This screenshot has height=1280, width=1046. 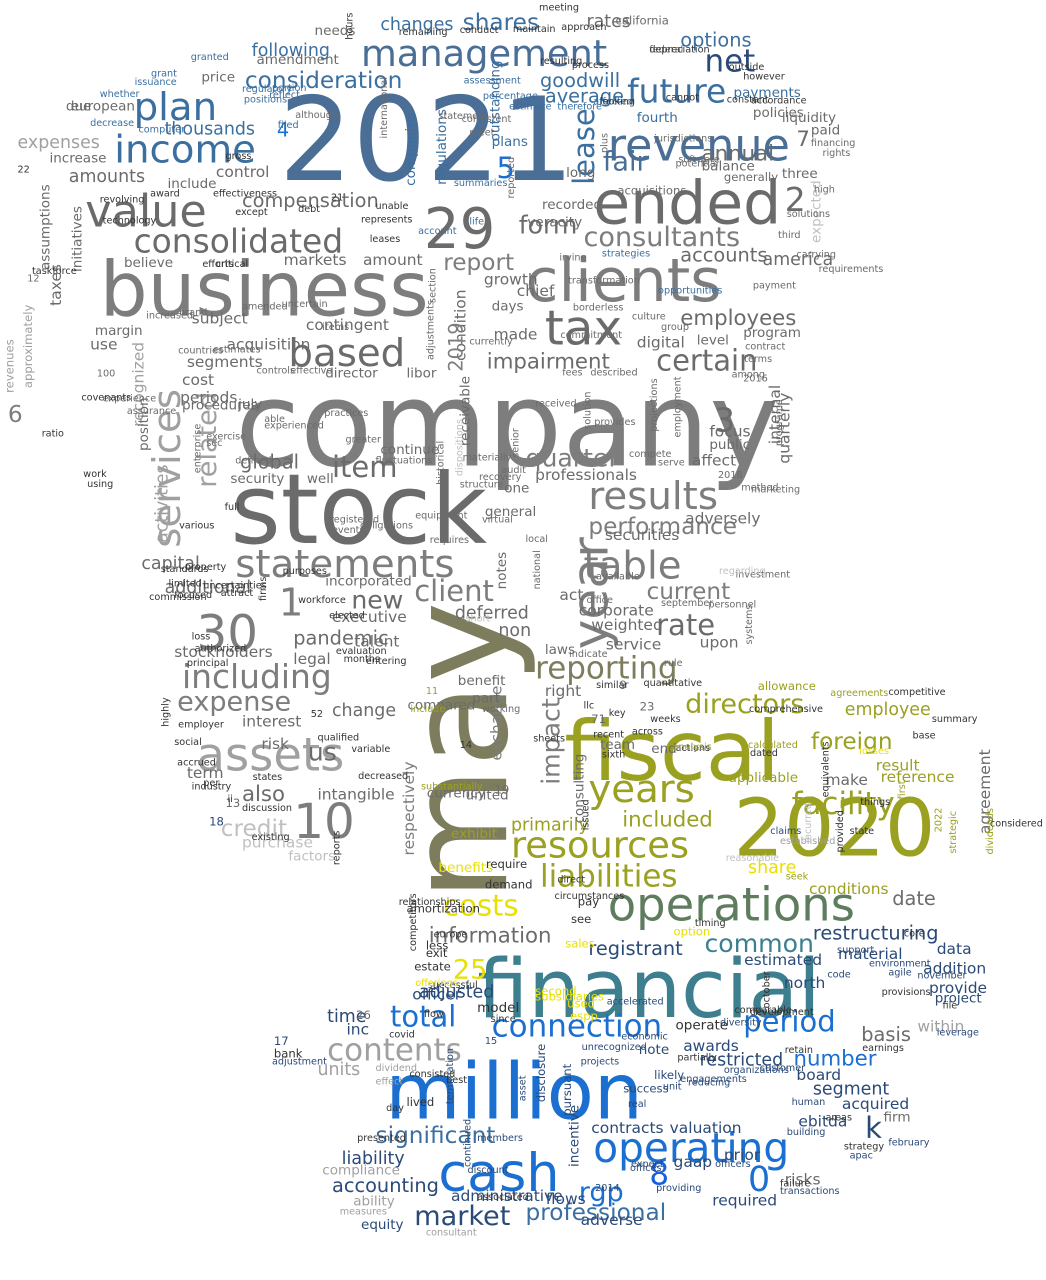 I want to click on cloud-word: projects, so click(x=600, y=1061).